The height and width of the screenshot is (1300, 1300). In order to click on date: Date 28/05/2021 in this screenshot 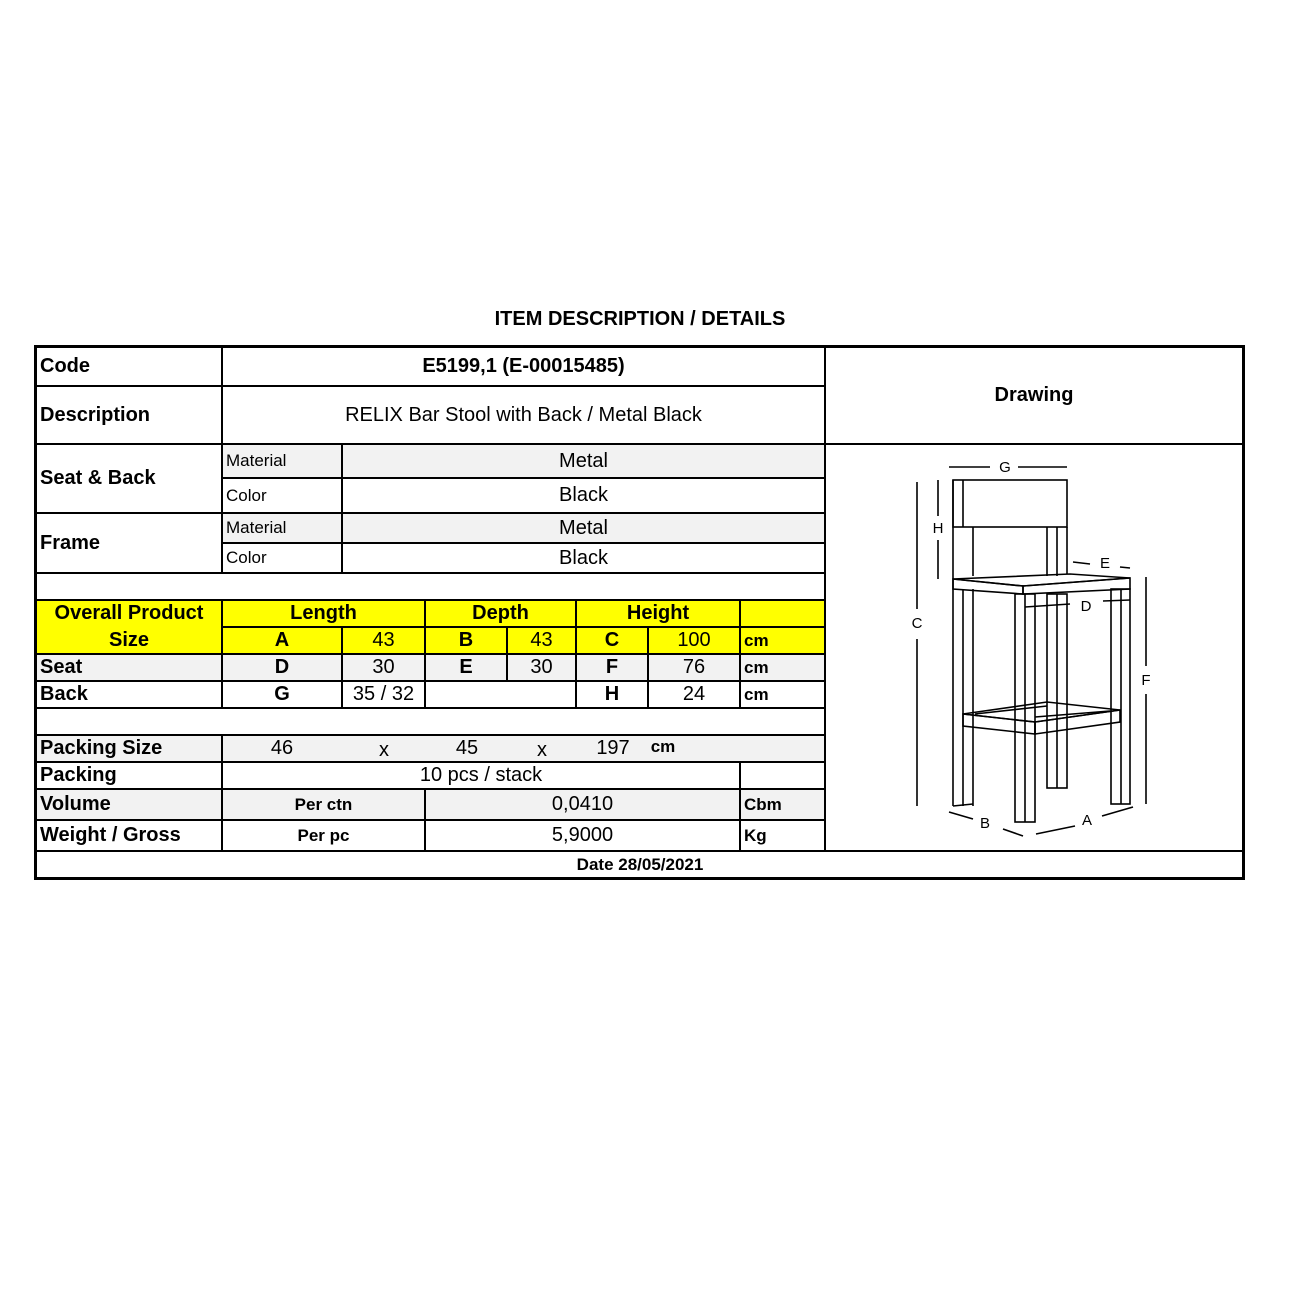, I will do `click(640, 864)`.